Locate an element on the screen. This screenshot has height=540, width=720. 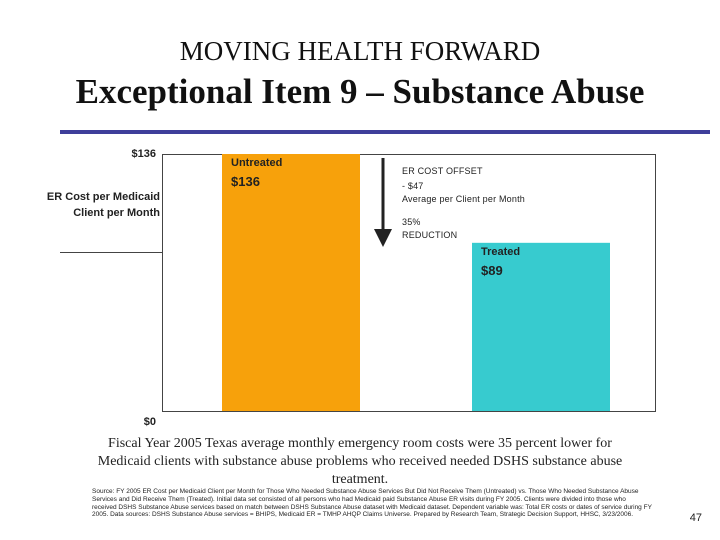
slide-title: Exceptional Item 9 – Substance Abuse is located at coordinates (360, 91).